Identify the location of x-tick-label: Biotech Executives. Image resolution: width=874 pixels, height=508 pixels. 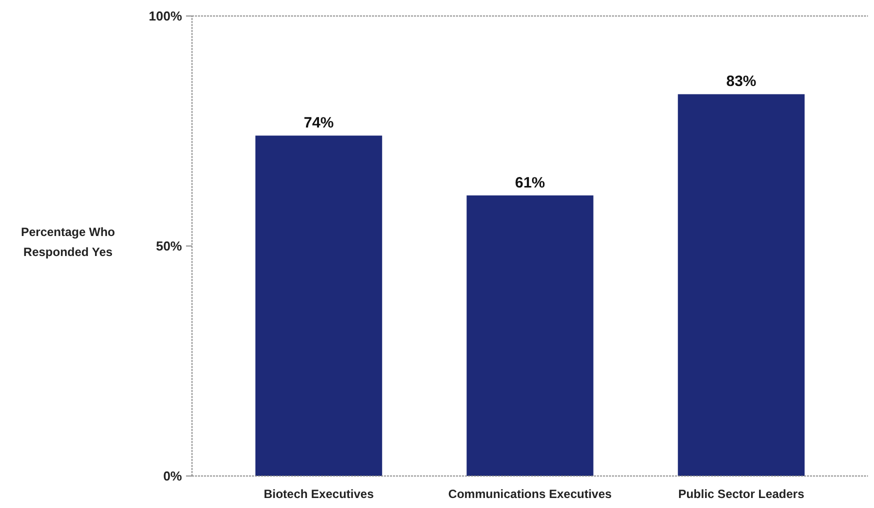
(319, 494).